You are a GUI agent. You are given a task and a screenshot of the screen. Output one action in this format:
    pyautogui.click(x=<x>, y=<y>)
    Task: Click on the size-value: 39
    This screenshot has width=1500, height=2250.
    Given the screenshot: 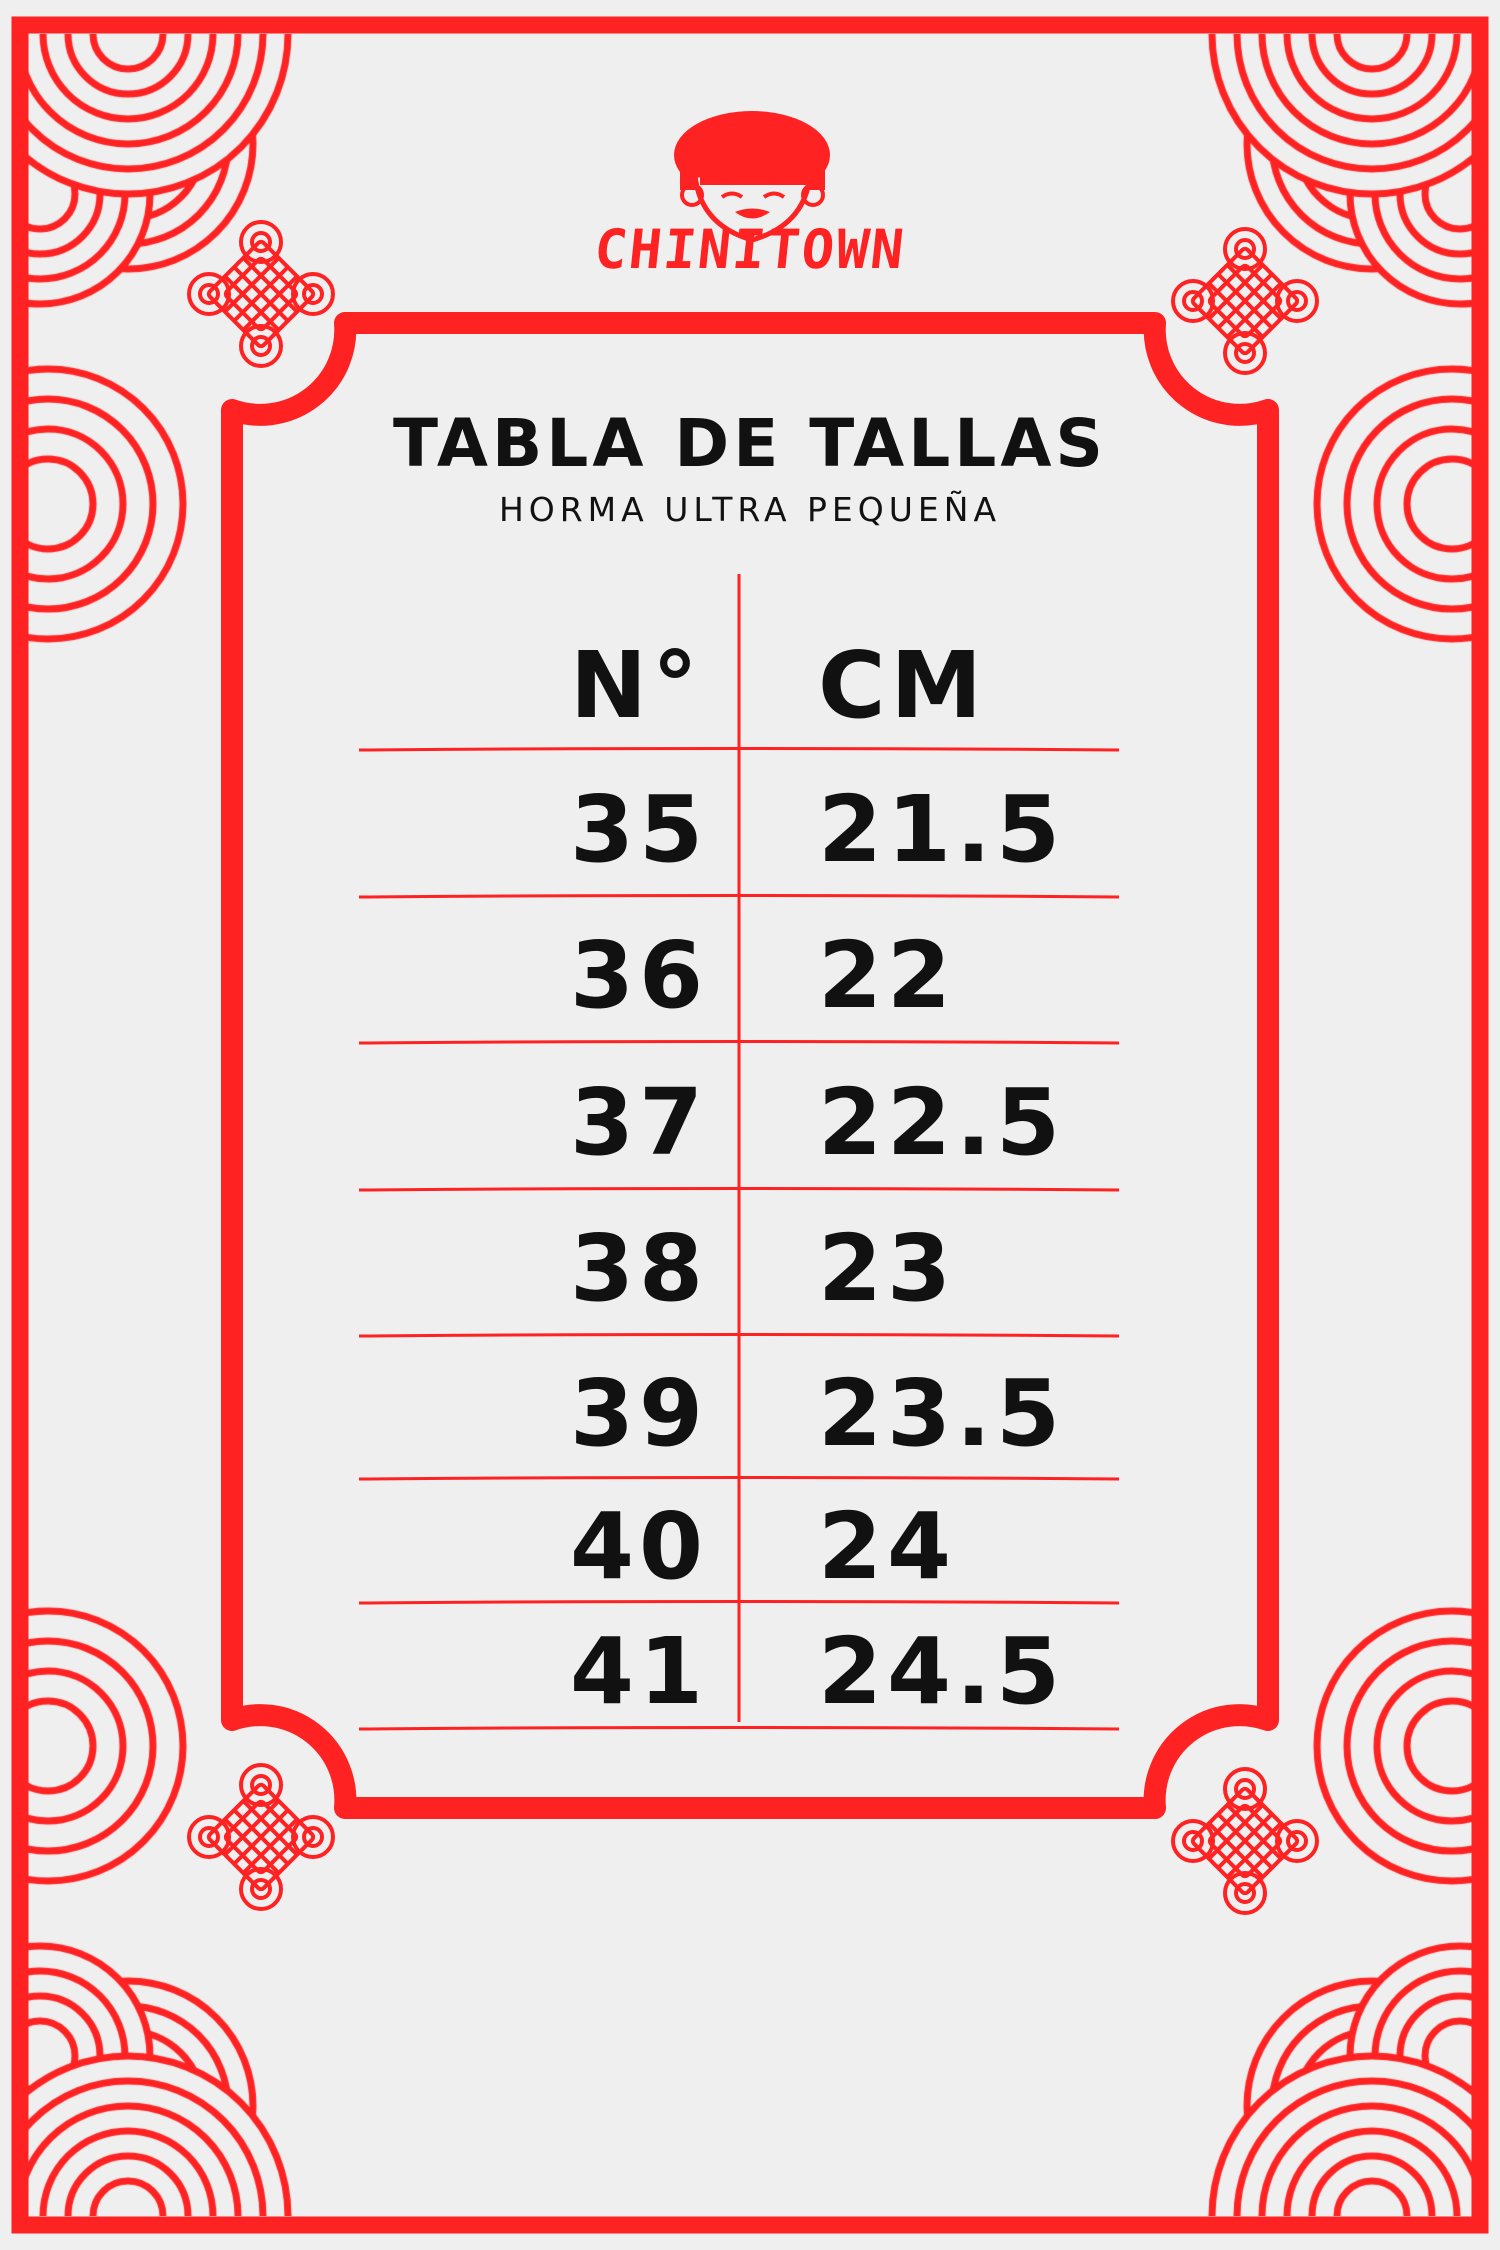 What is the action you would take?
    pyautogui.click(x=639, y=1413)
    